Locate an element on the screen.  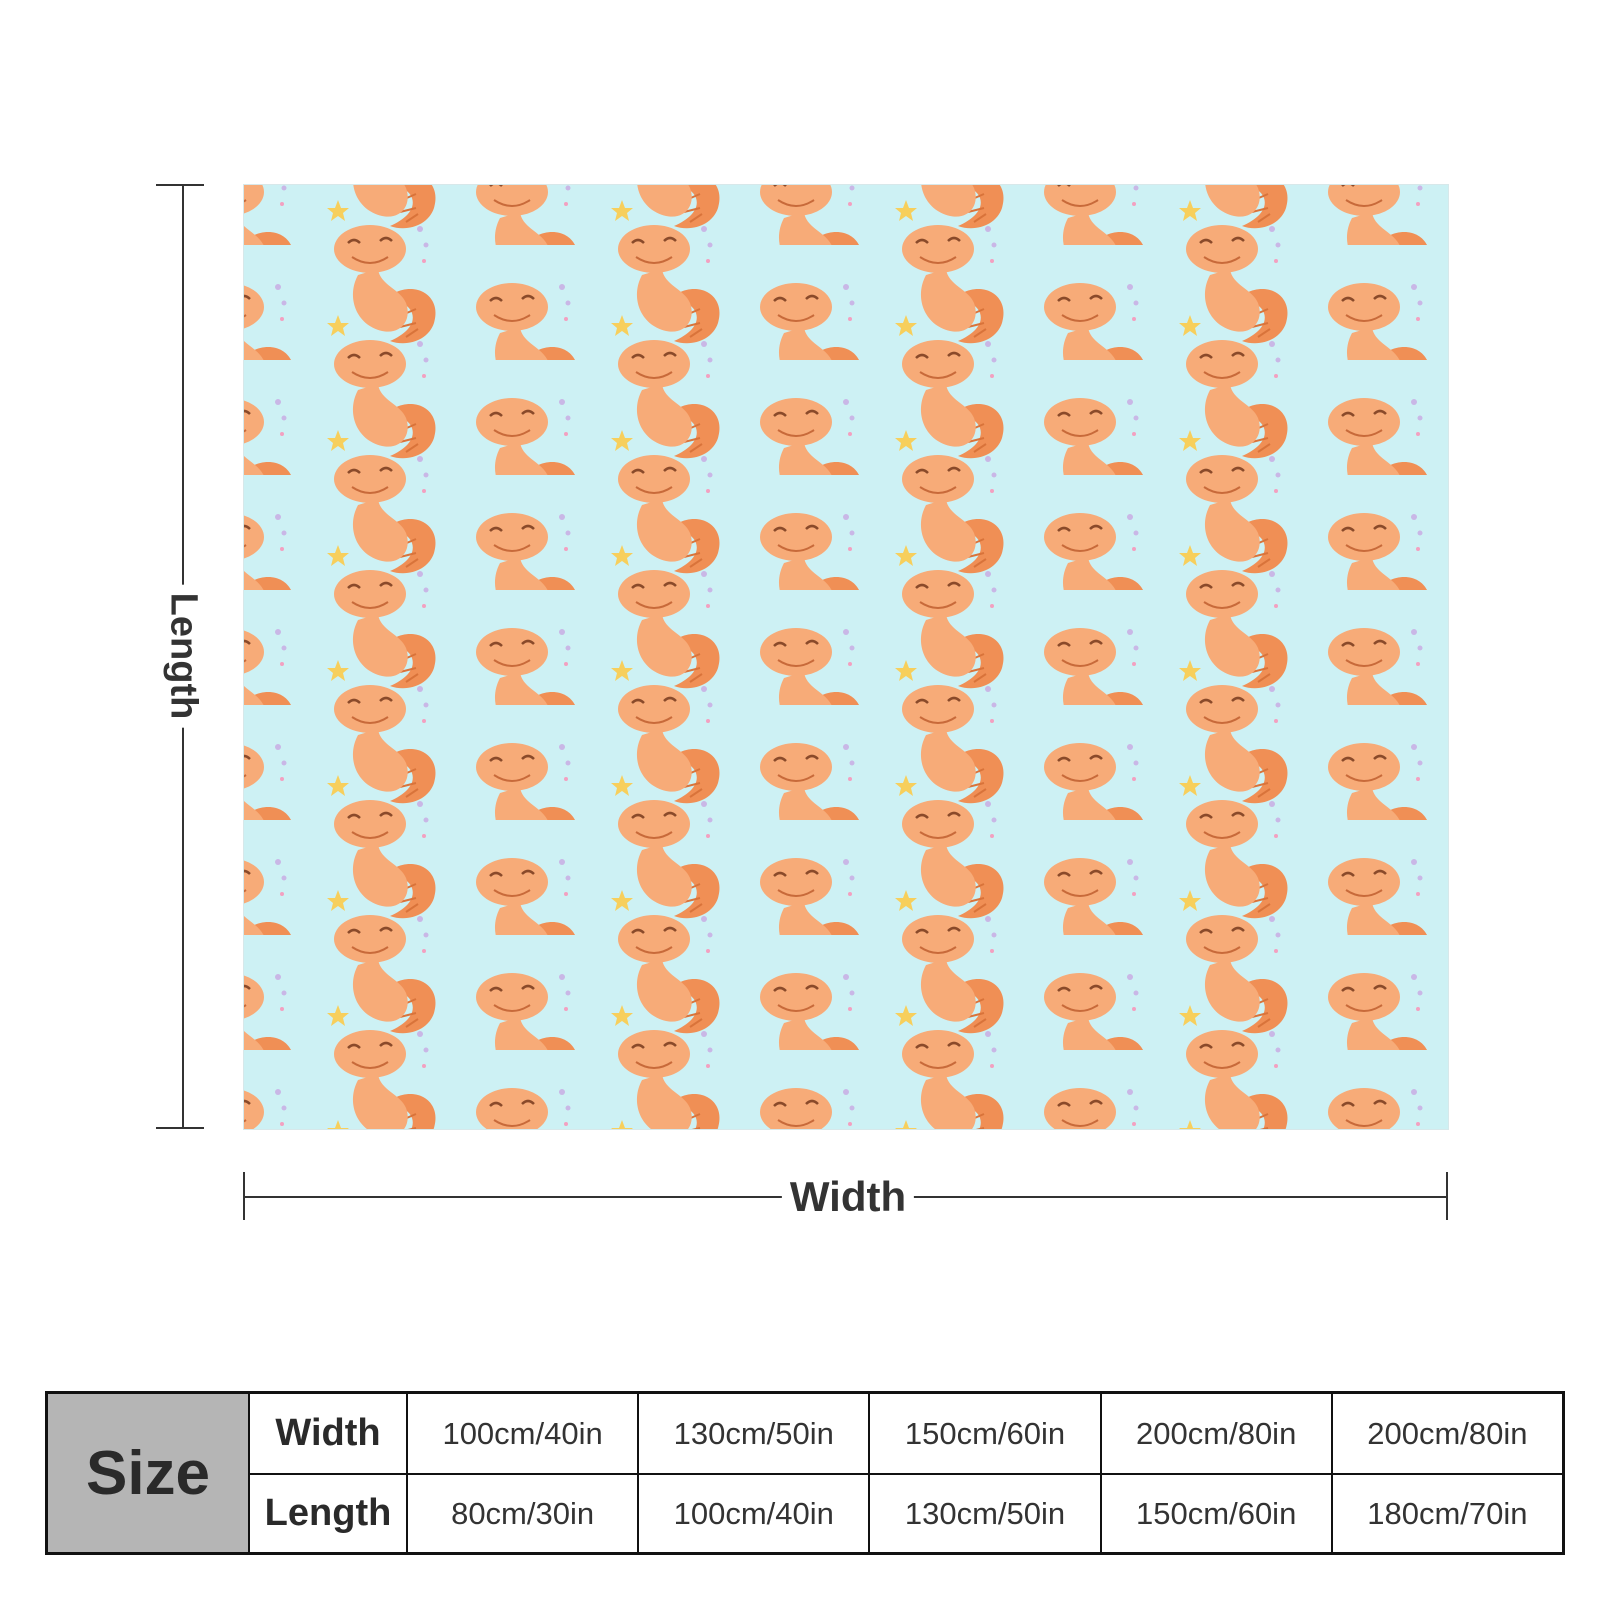
length-dimension-top-cap is located at coordinates (180, 185).